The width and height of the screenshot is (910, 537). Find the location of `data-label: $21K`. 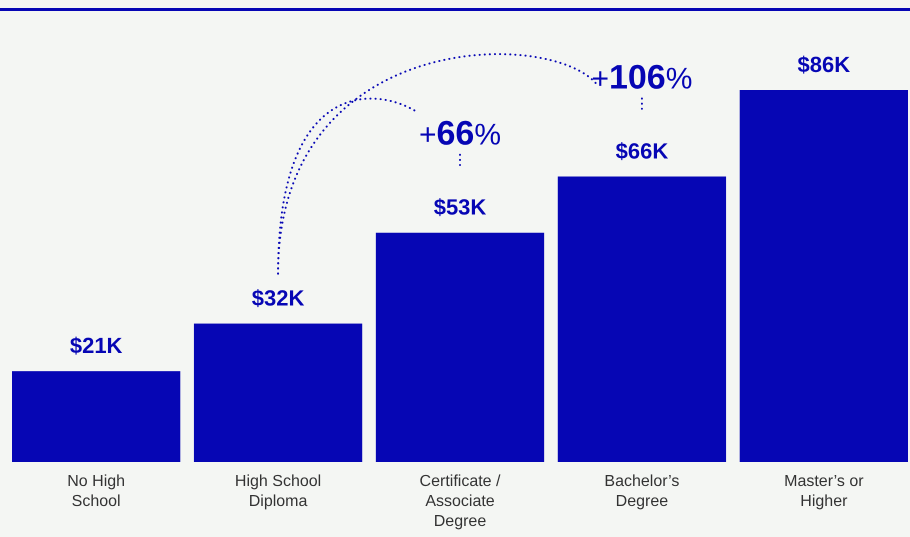

data-label: $21K is located at coordinates (96, 345).